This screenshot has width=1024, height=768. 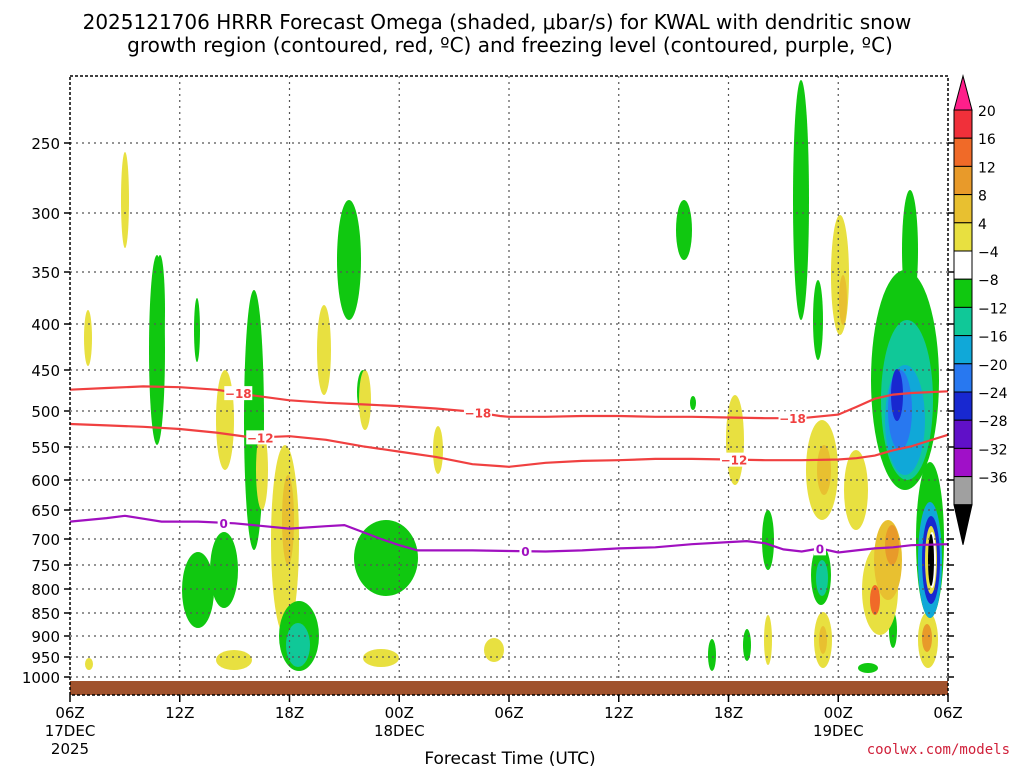 What do you see at coordinates (45, 658) in the screenshot?
I see `y-tick-label: 950` at bounding box center [45, 658].